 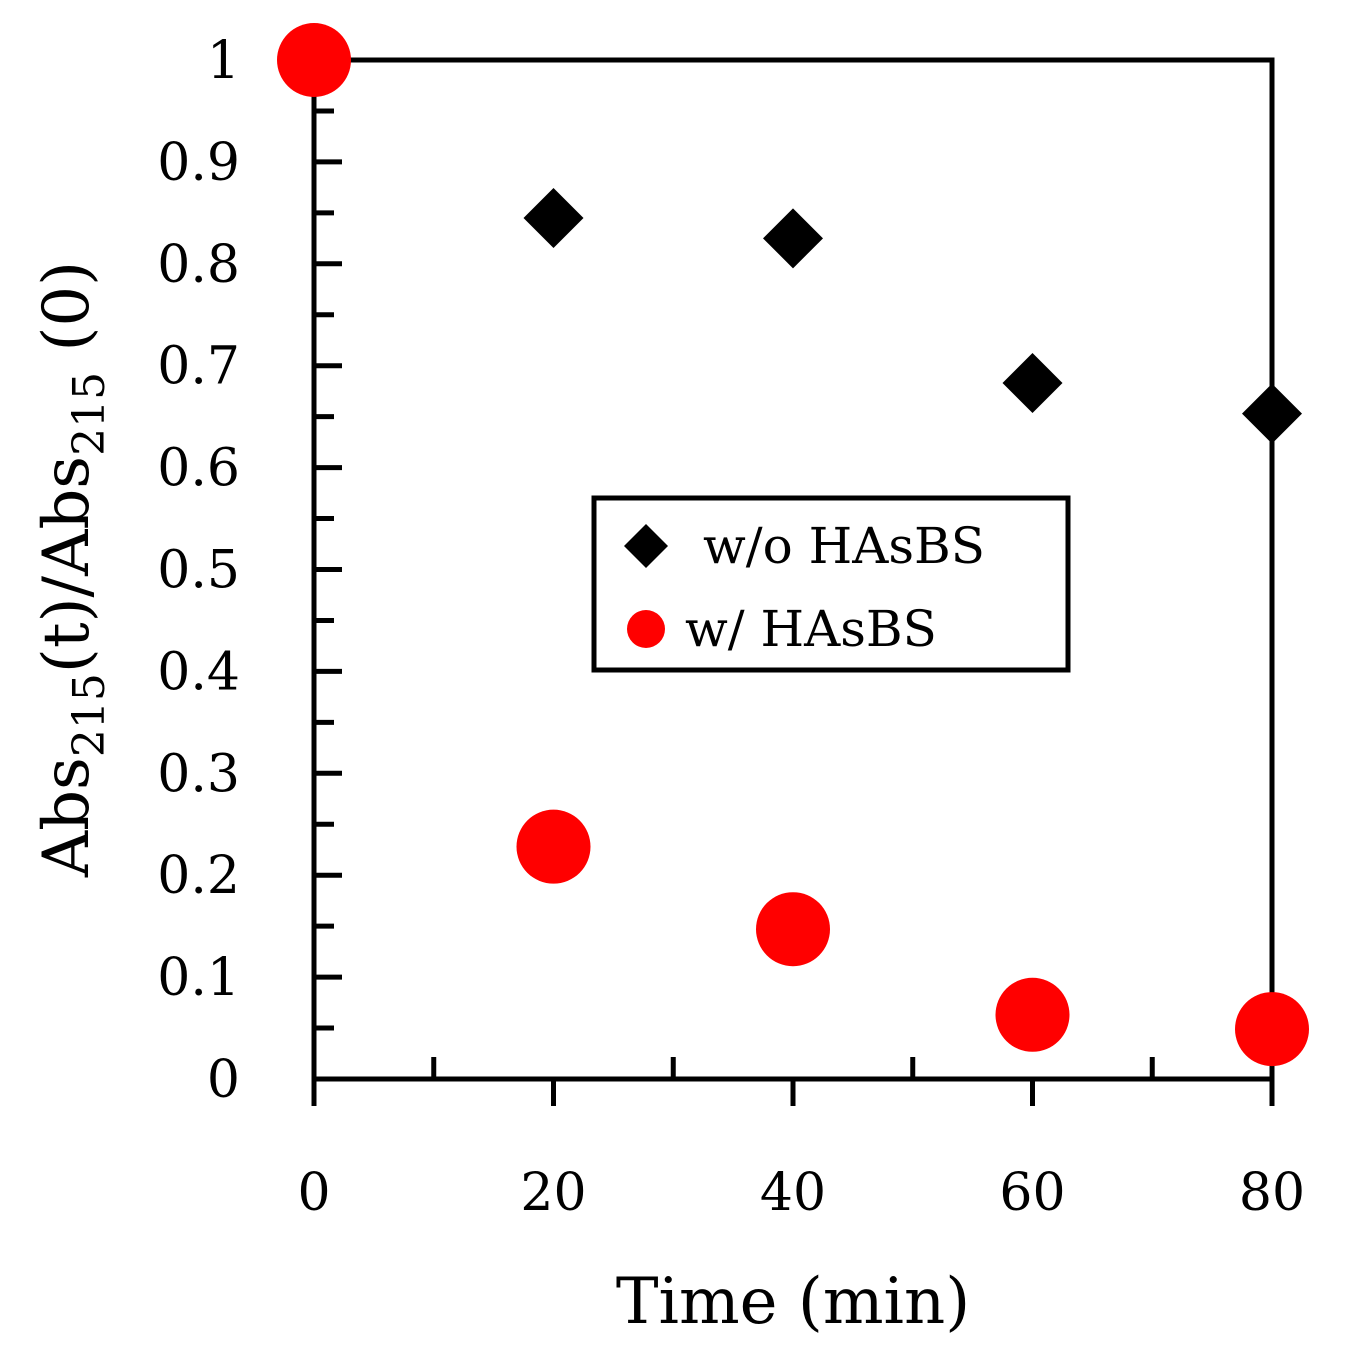 I want to click on legend: w/o HAsBS w/ HAsBS, so click(x=831, y=584).